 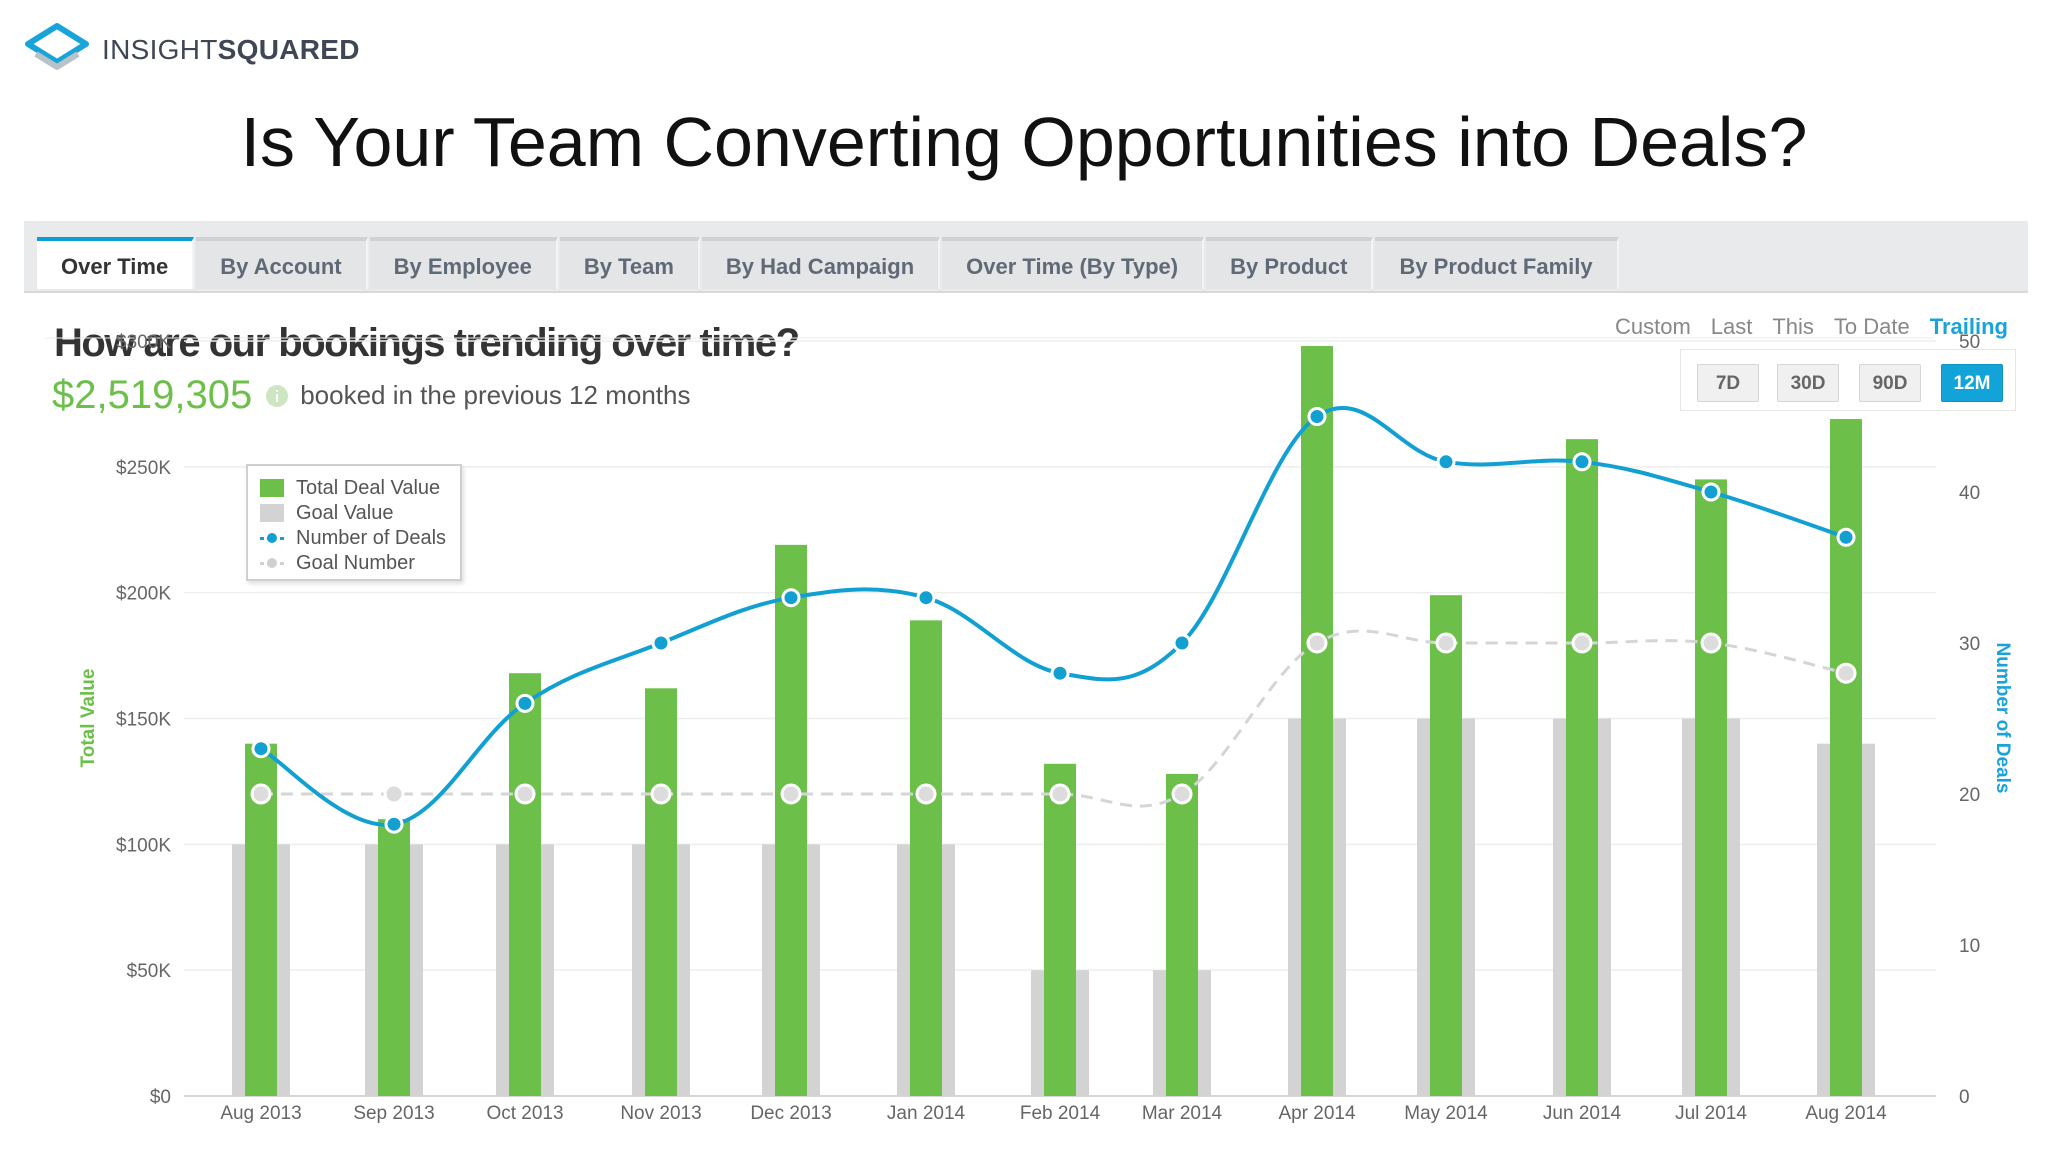 What do you see at coordinates (1968, 326) in the screenshot?
I see `range-mode-trailing: Trailing` at bounding box center [1968, 326].